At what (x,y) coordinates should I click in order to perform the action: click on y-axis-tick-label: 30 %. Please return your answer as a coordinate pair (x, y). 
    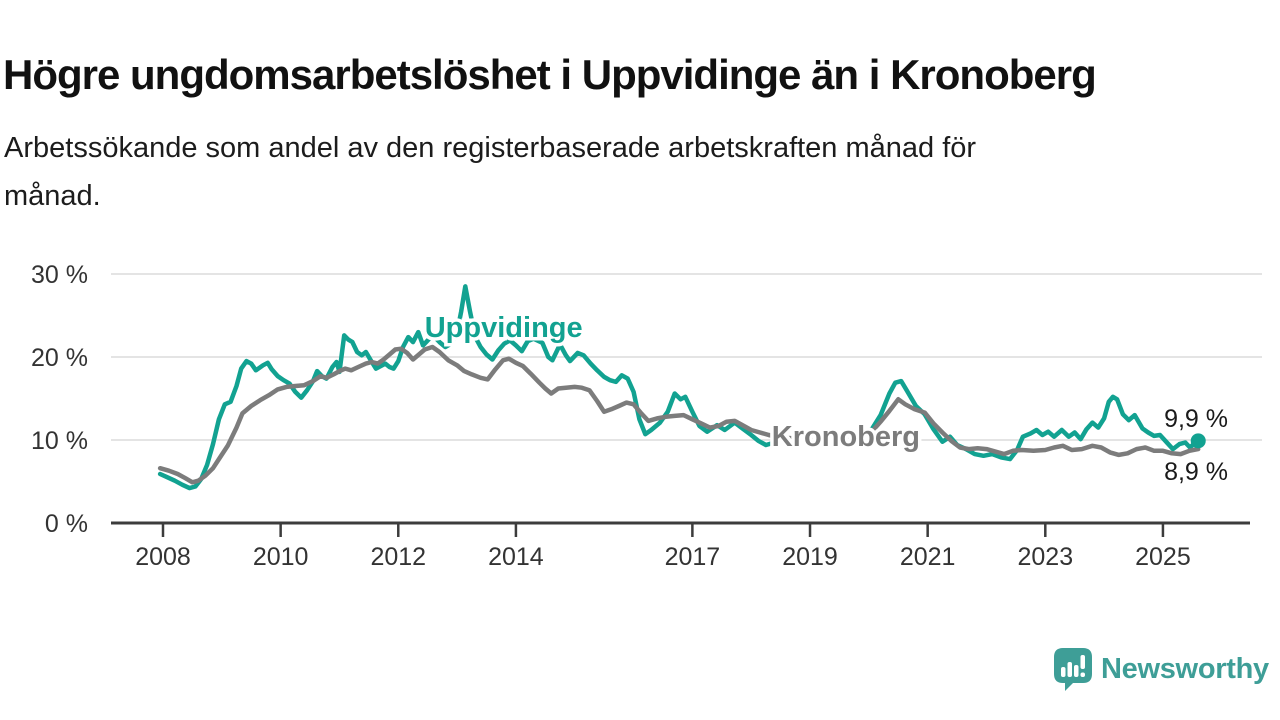
    Looking at the image, I should click on (59, 275).